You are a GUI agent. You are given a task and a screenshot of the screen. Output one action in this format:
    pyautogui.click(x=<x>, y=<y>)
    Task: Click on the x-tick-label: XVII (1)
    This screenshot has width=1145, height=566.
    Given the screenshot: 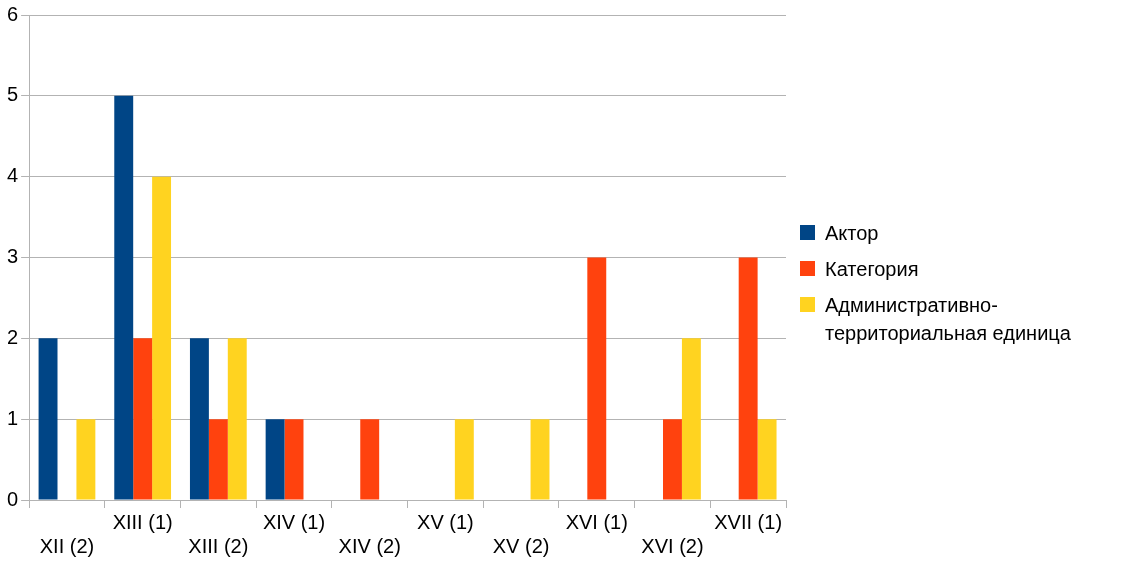 What is the action you would take?
    pyautogui.click(x=748, y=521)
    